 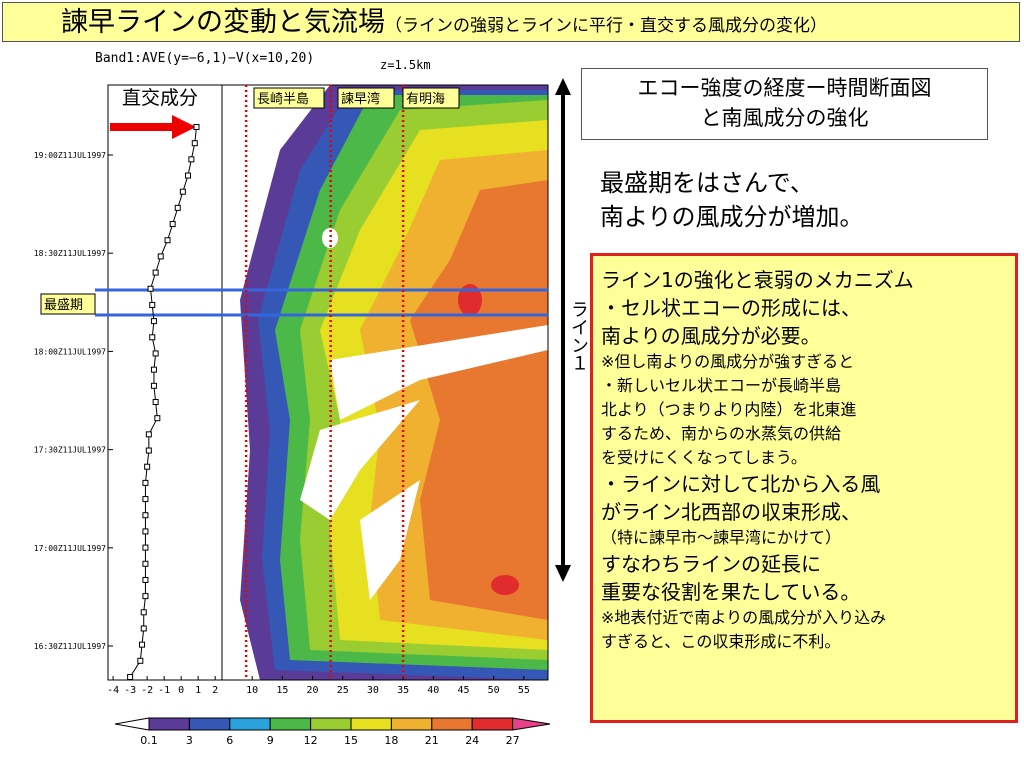 What do you see at coordinates (729, 409) in the screenshot?
I see `mechanism-line: 北より（つまりより内陸）を北東進` at bounding box center [729, 409].